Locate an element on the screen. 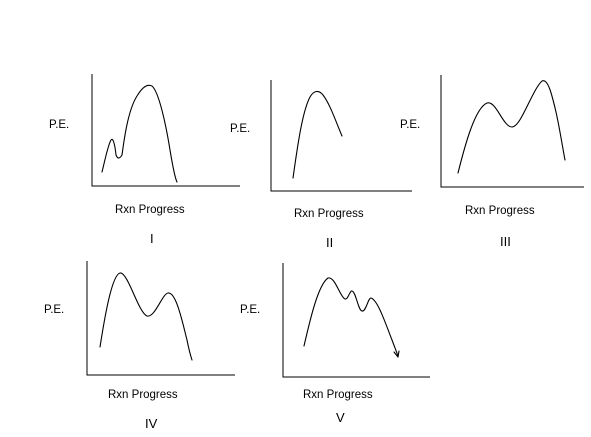  diagram-ii: P.E. Rxn Progress II is located at coordinates (321, 165).